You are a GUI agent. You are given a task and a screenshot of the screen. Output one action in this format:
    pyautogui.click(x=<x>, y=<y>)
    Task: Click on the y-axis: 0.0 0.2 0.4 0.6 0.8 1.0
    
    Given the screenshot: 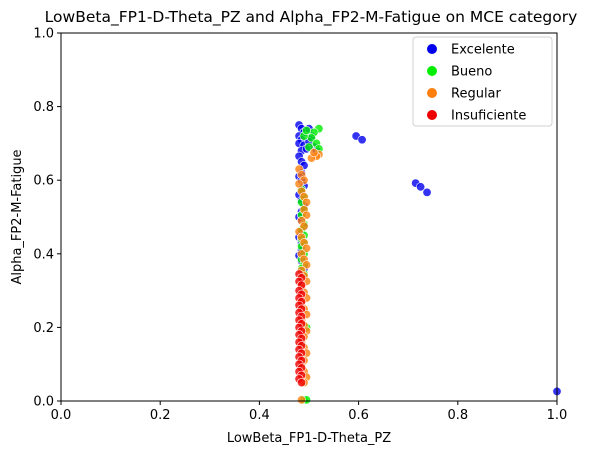 What is the action you would take?
    pyautogui.click(x=47, y=218)
    